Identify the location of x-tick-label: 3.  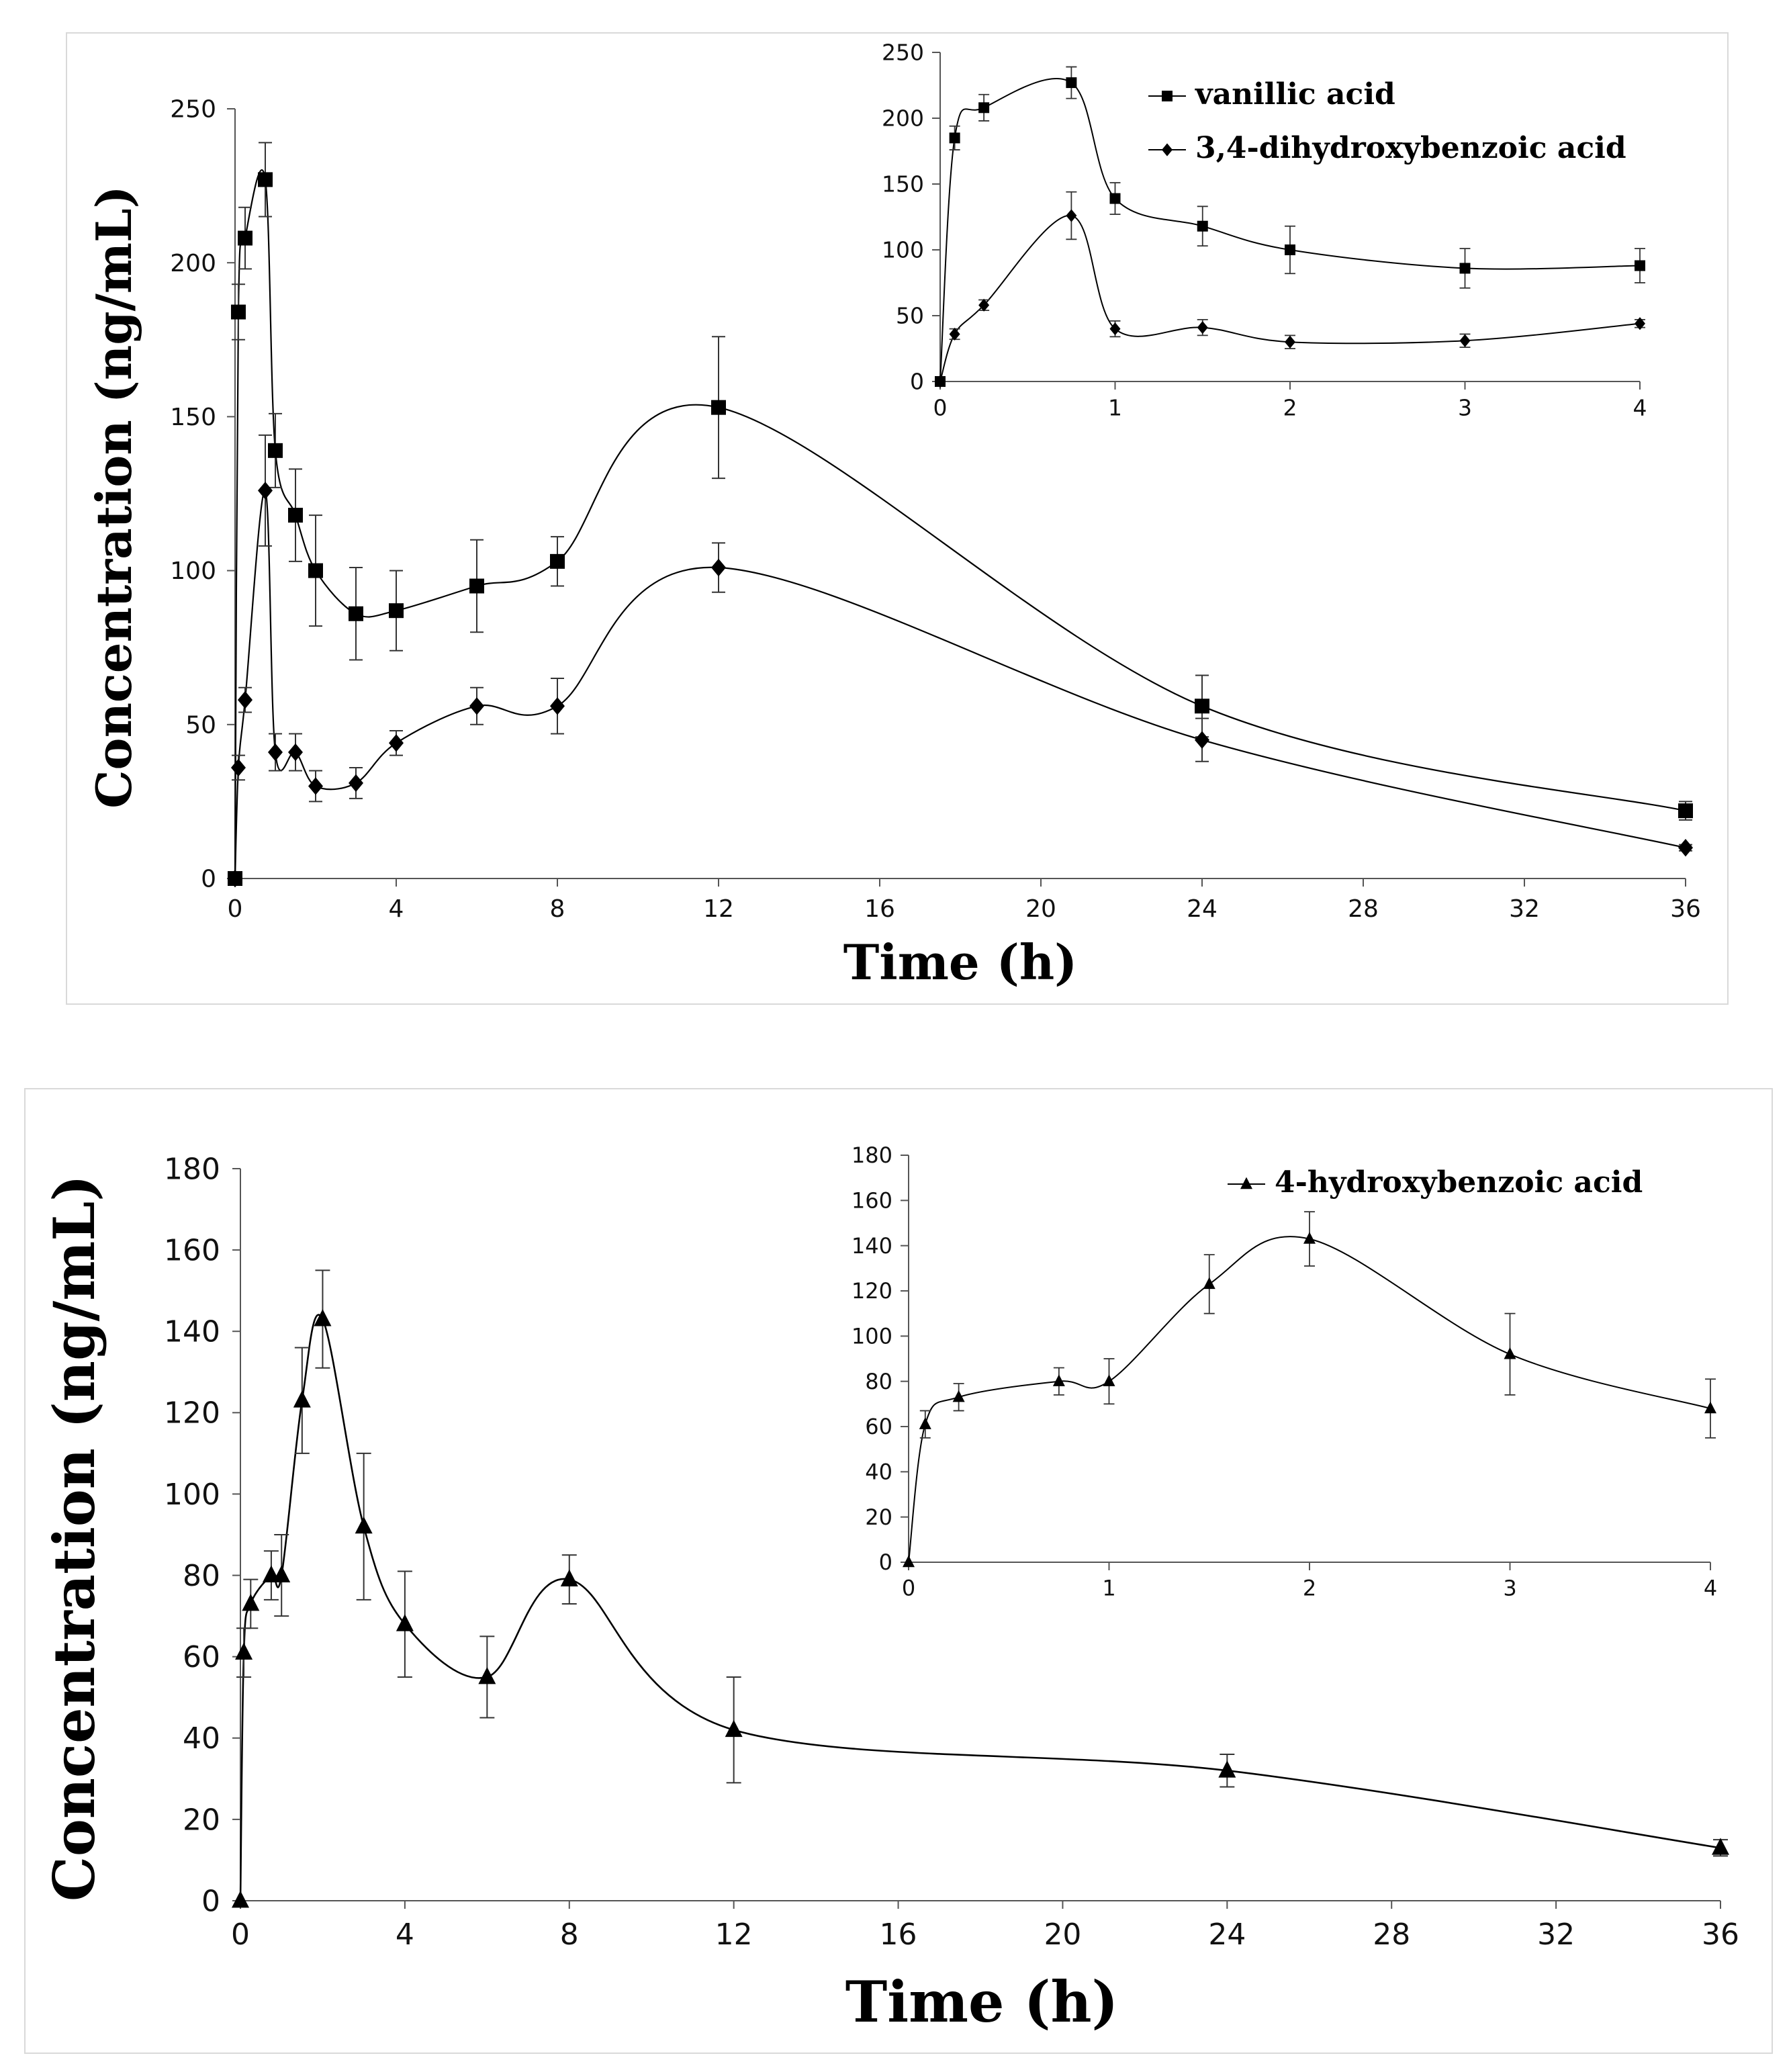
(1465, 407).